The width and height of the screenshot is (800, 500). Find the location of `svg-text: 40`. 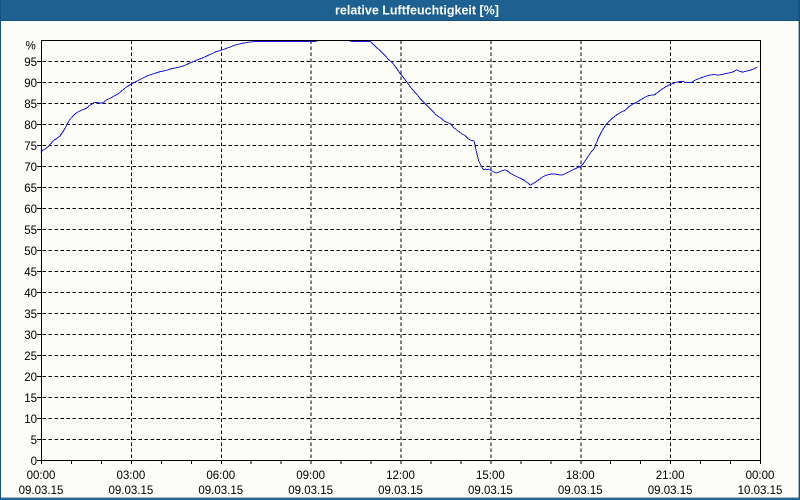

svg-text: 40 is located at coordinates (30, 294).